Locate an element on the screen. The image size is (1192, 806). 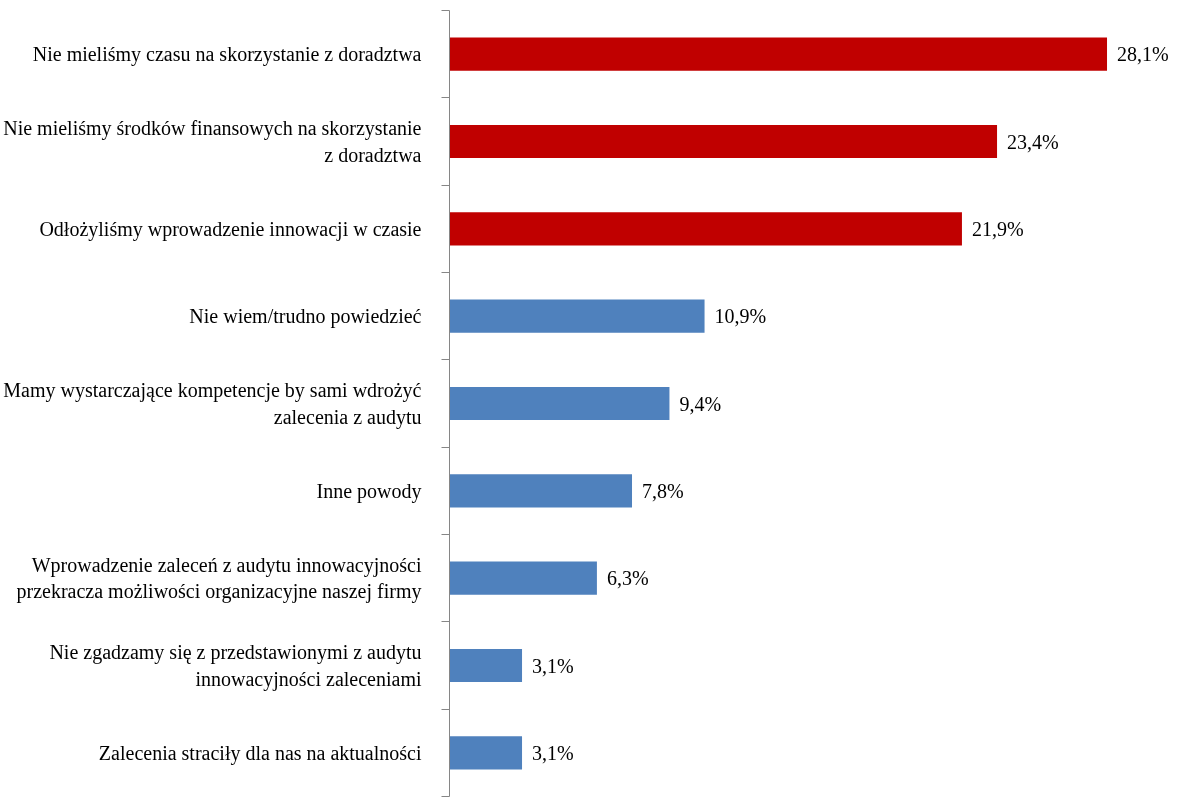
y-tick-label: Inne powody is located at coordinates (369, 491).